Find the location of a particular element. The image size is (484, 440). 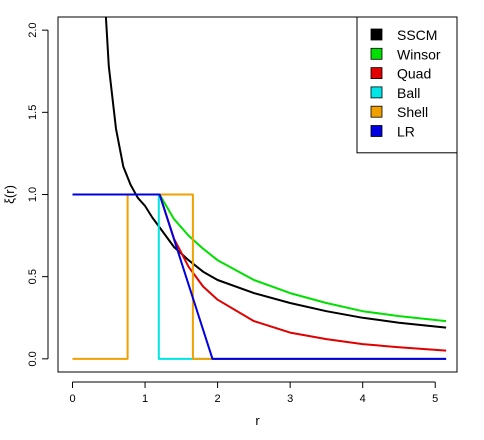

x-tick-label: 5 is located at coordinates (435, 399).